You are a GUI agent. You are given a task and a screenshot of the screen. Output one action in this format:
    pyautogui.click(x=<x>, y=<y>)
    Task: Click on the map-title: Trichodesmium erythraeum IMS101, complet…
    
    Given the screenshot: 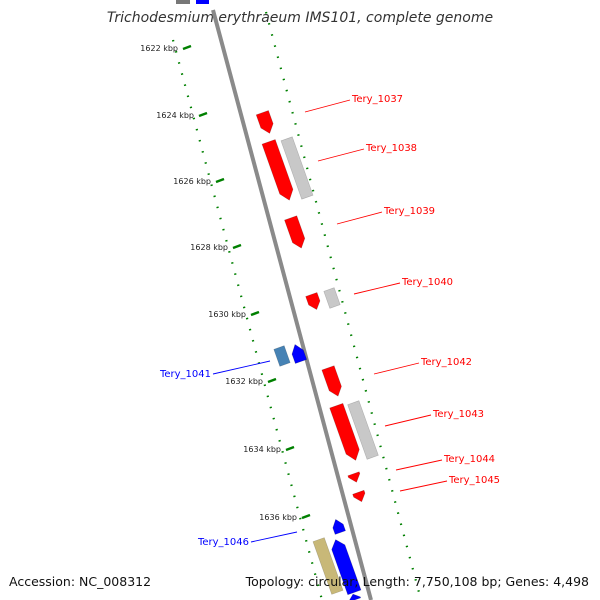 What is the action you would take?
    pyautogui.click(x=300, y=18)
    